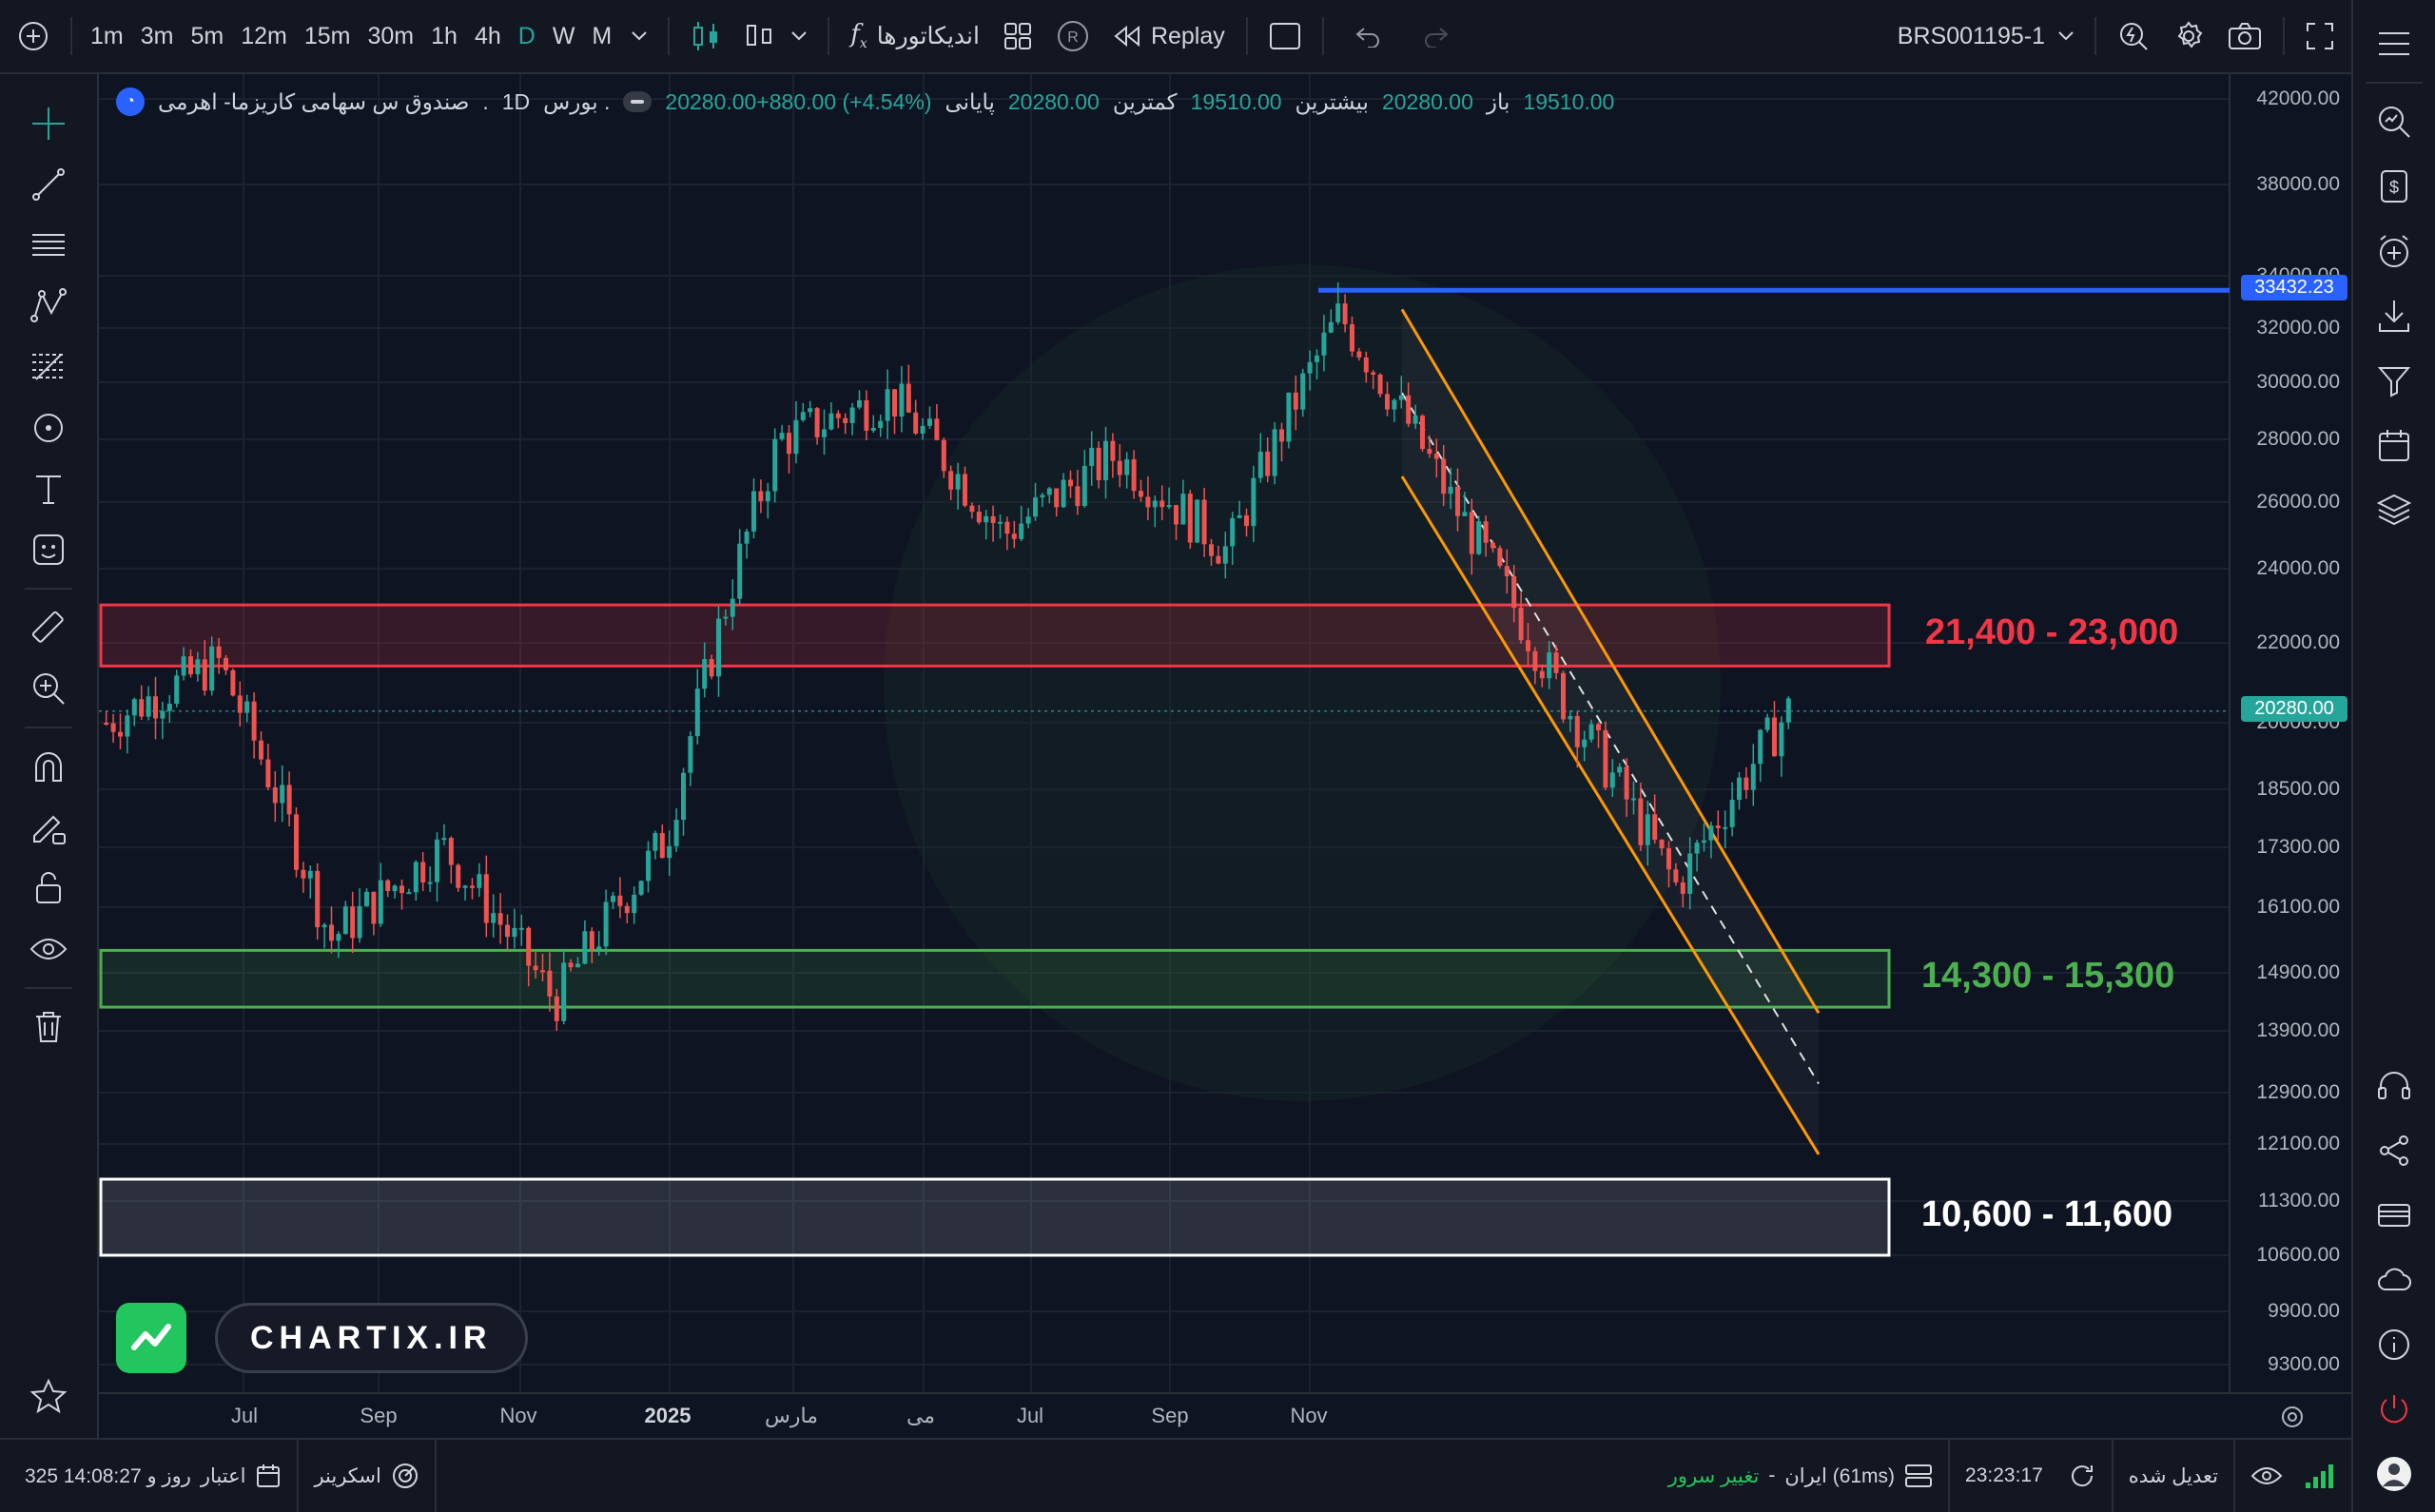 The image size is (2435, 1512). I want to click on collapse-legend-icon, so click(638, 101).